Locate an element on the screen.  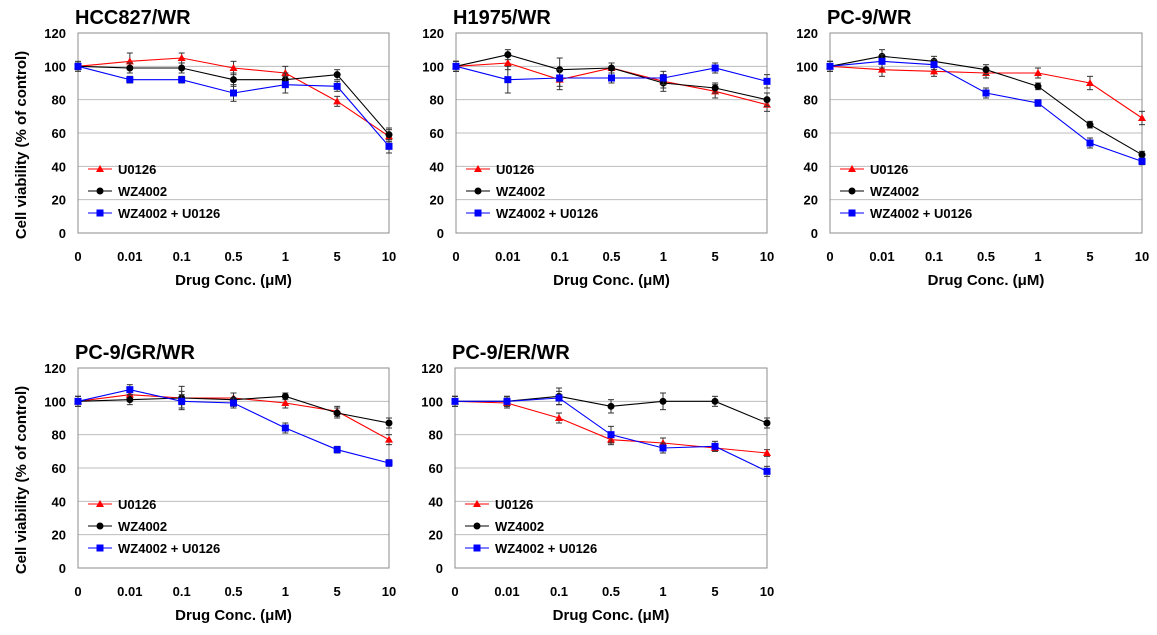
y-axis-title: Cell viability (% of control) is located at coordinates (21, 480).